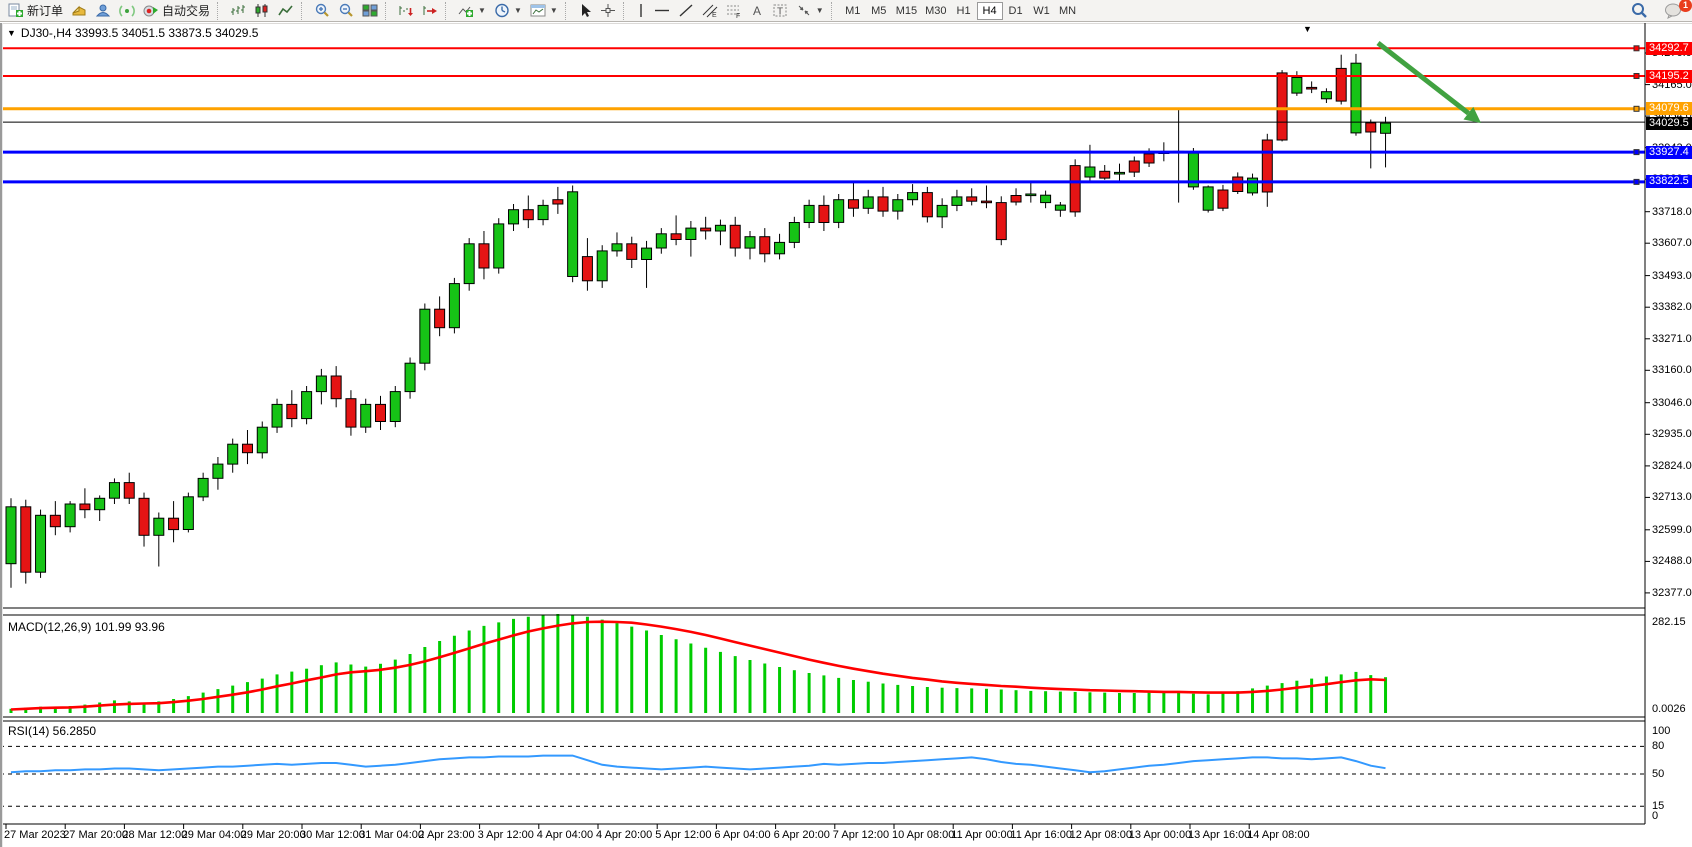 This screenshot has height=847, width=1692. Describe the element at coordinates (879, 11) in the screenshot. I see `timeframe-button-M5: M5` at that location.